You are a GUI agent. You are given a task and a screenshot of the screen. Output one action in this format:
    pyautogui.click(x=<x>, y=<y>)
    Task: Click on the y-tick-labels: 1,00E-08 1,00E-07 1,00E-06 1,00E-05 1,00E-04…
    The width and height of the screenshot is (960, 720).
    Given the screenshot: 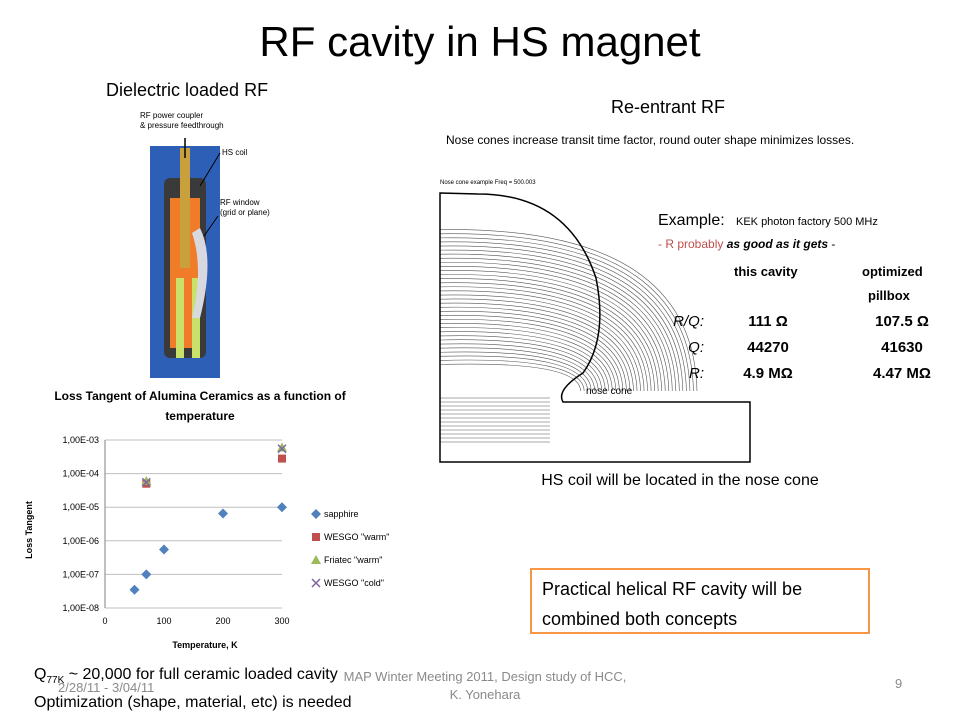 What is the action you would take?
    pyautogui.click(x=80, y=524)
    